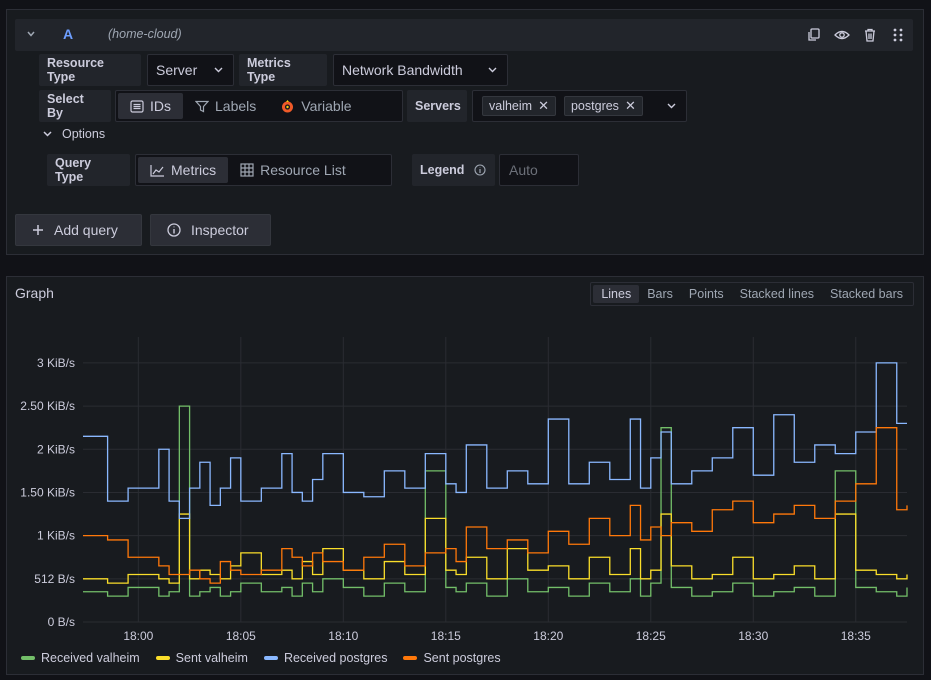 The height and width of the screenshot is (680, 931). What do you see at coordinates (495, 548) in the screenshot?
I see `series-line-sent-valheim` at bounding box center [495, 548].